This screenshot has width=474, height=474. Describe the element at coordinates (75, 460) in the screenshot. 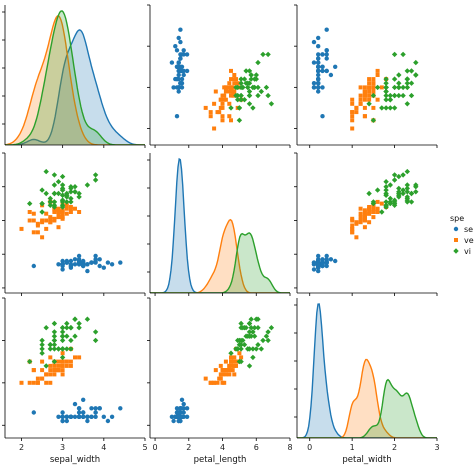

I see `x-axis-title: sepal_width` at that location.